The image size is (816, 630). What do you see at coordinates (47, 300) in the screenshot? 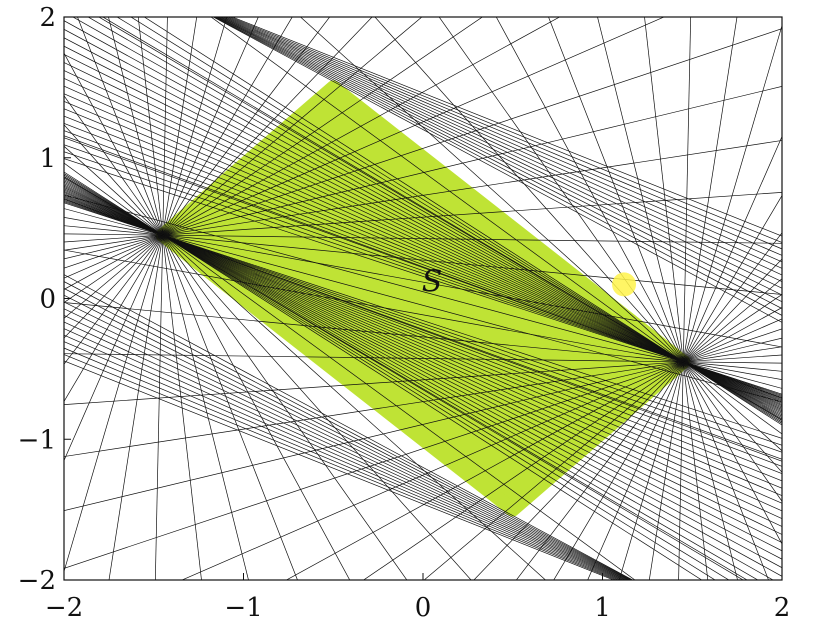
I see `y-tick-label: 0` at bounding box center [47, 300].